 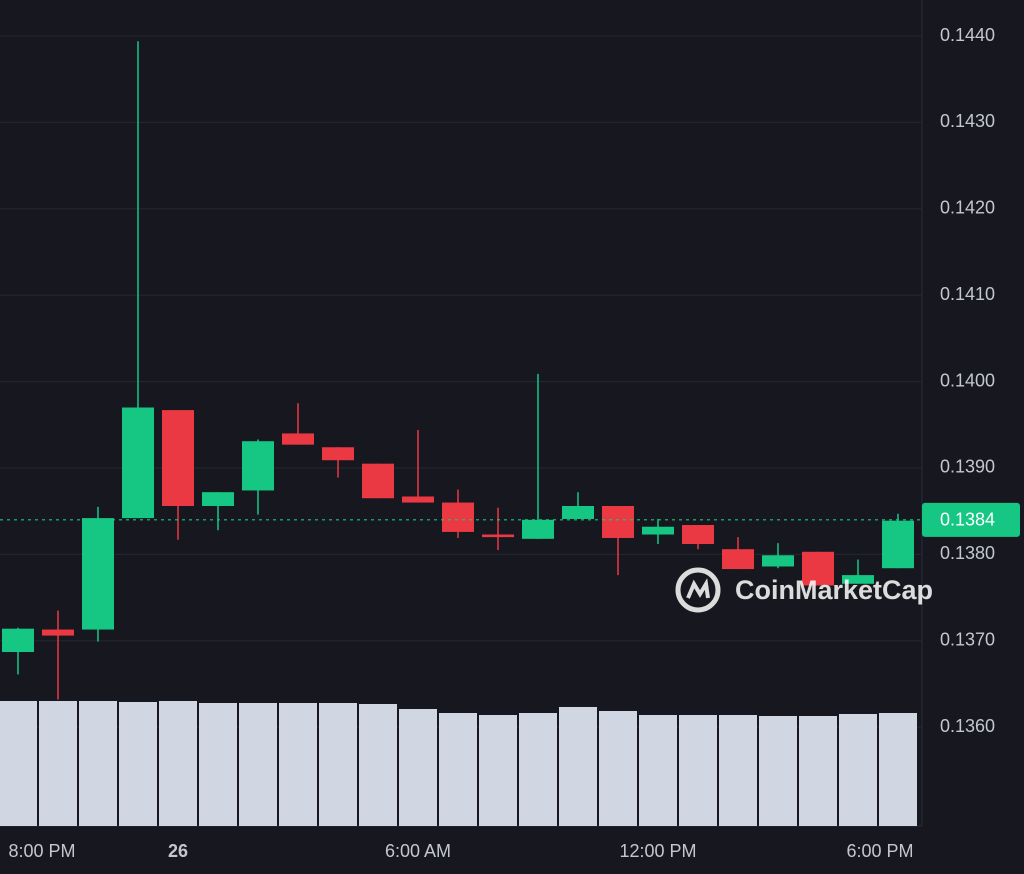 I want to click on x-tick-label: 26, so click(x=178, y=851).